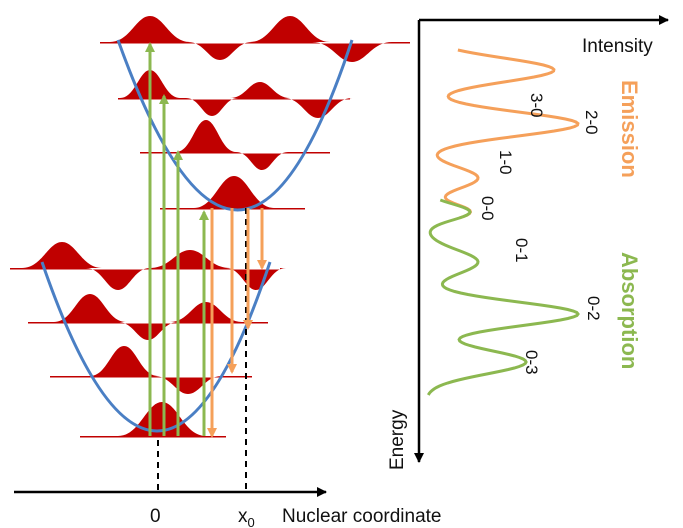 This screenshot has height=528, width=683. Describe the element at coordinates (503, 297) in the screenshot. I see `absorption-spectrum` at that location.